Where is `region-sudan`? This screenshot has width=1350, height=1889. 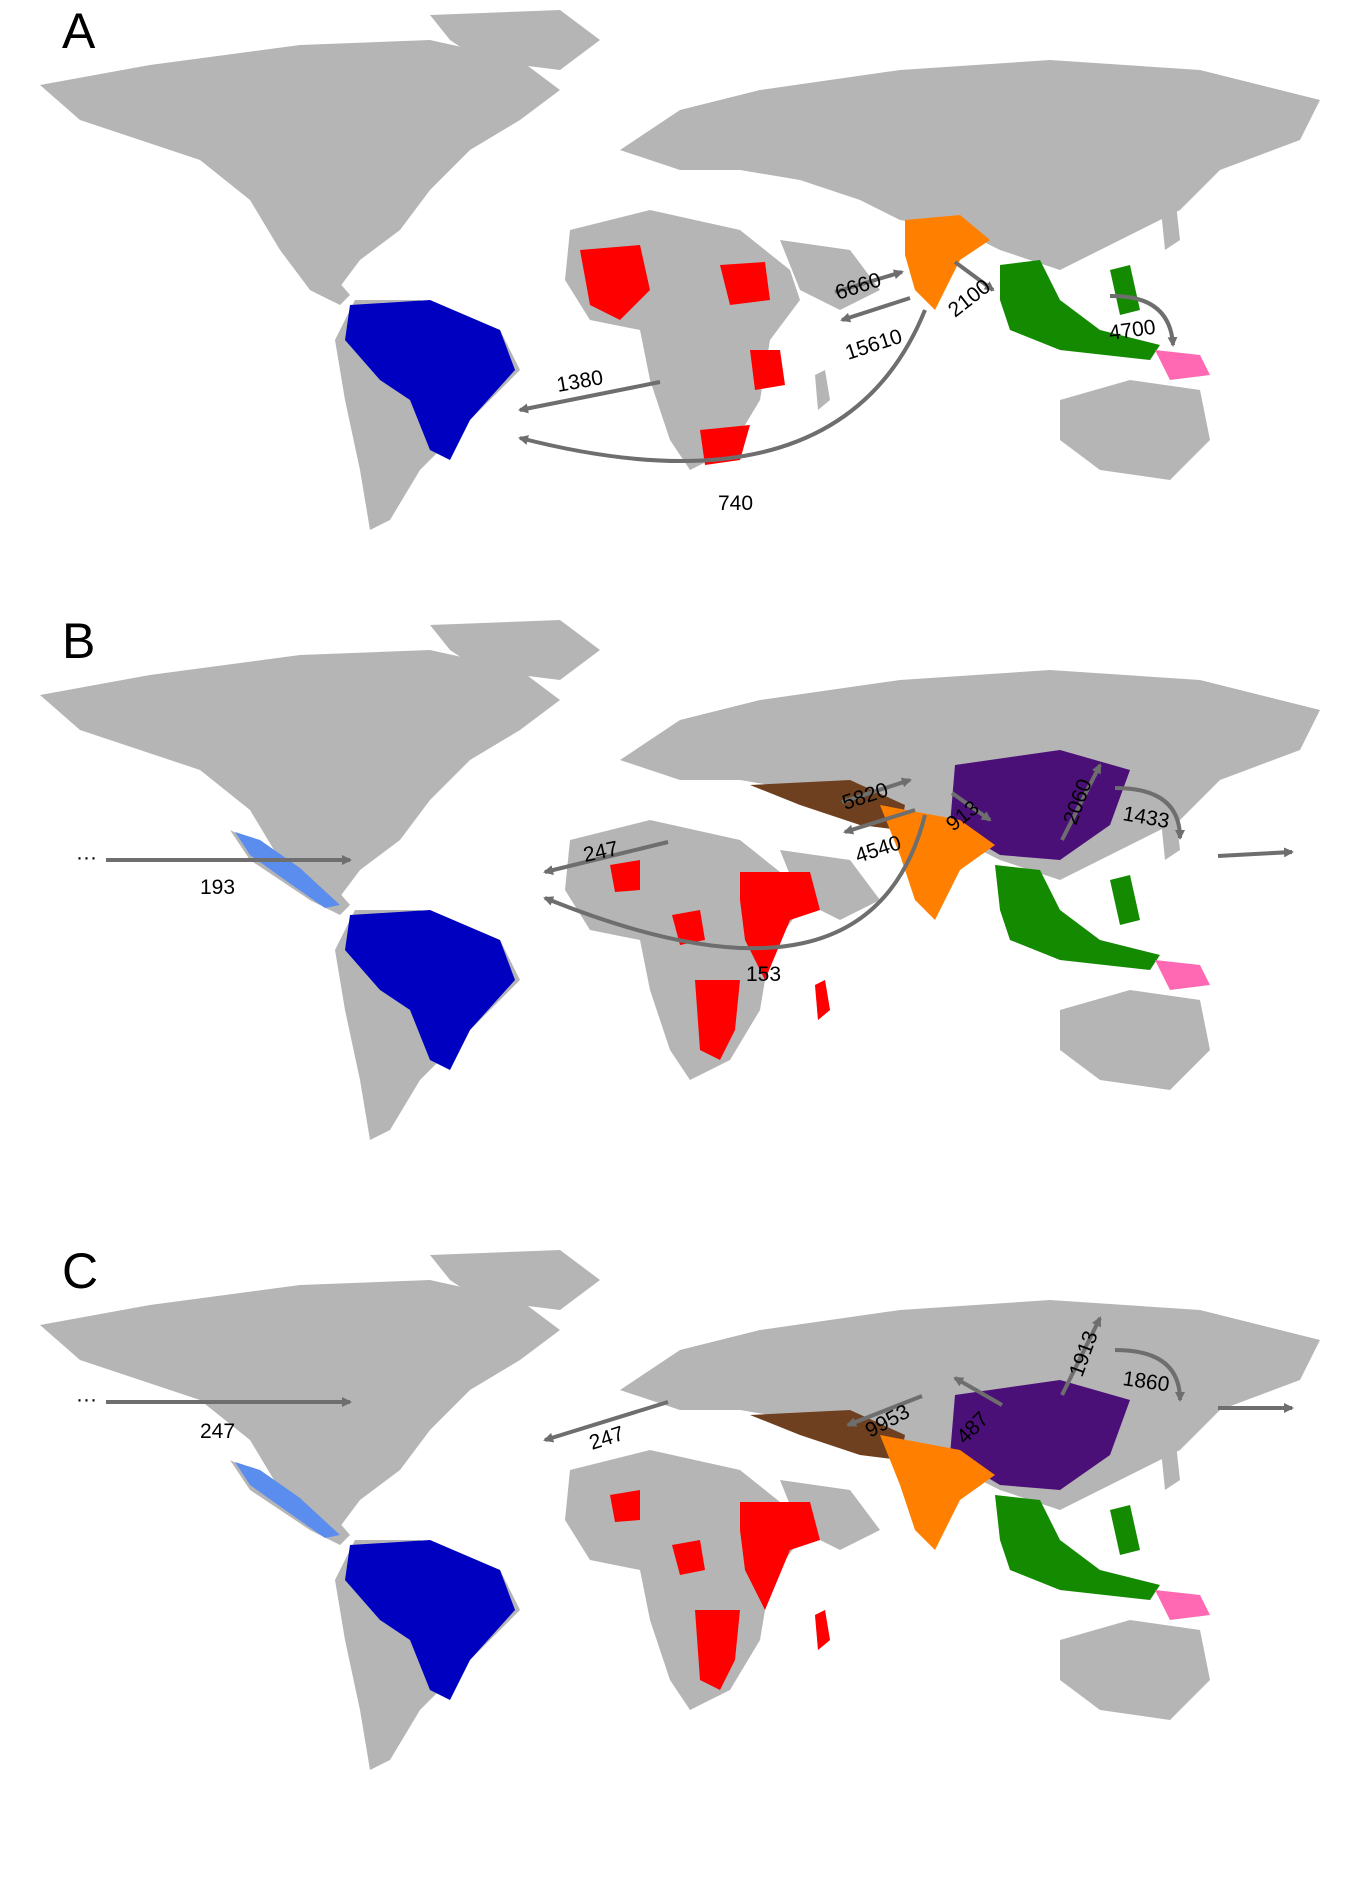
region-sudan is located at coordinates (745, 283).